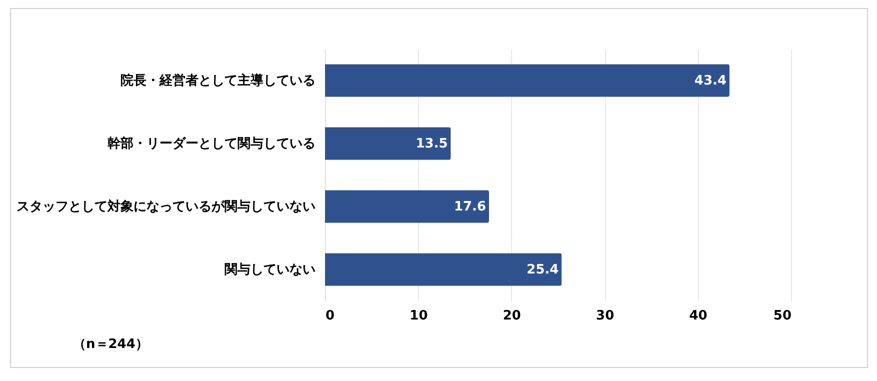 This screenshot has width=877, height=381. Describe the element at coordinates (432, 144) in the screenshot. I see `data-label: 13.5` at that location.